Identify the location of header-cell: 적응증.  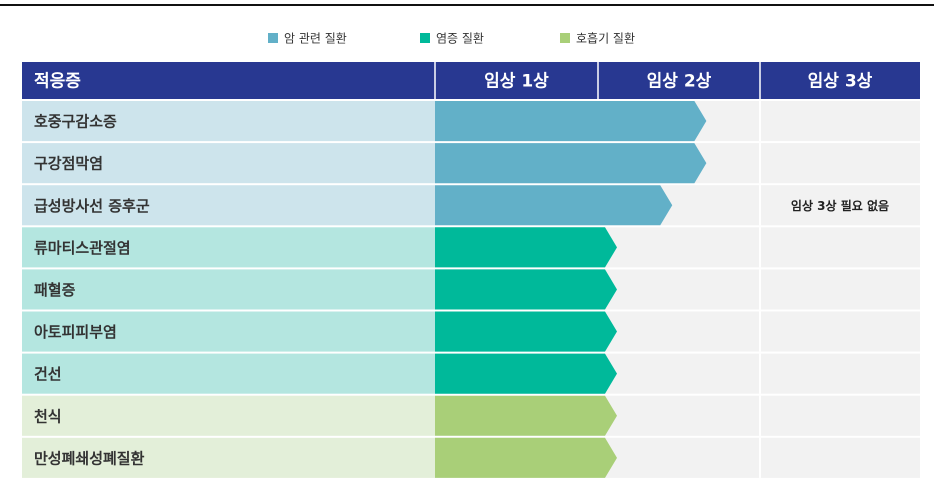
(57, 82).